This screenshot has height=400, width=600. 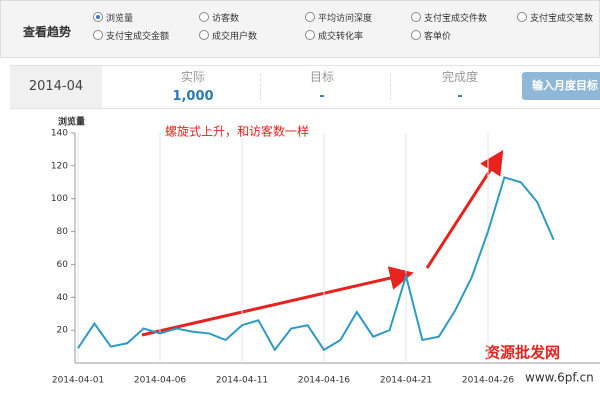 What do you see at coordinates (59, 166) in the screenshot?
I see `y-tick-label: 120` at bounding box center [59, 166].